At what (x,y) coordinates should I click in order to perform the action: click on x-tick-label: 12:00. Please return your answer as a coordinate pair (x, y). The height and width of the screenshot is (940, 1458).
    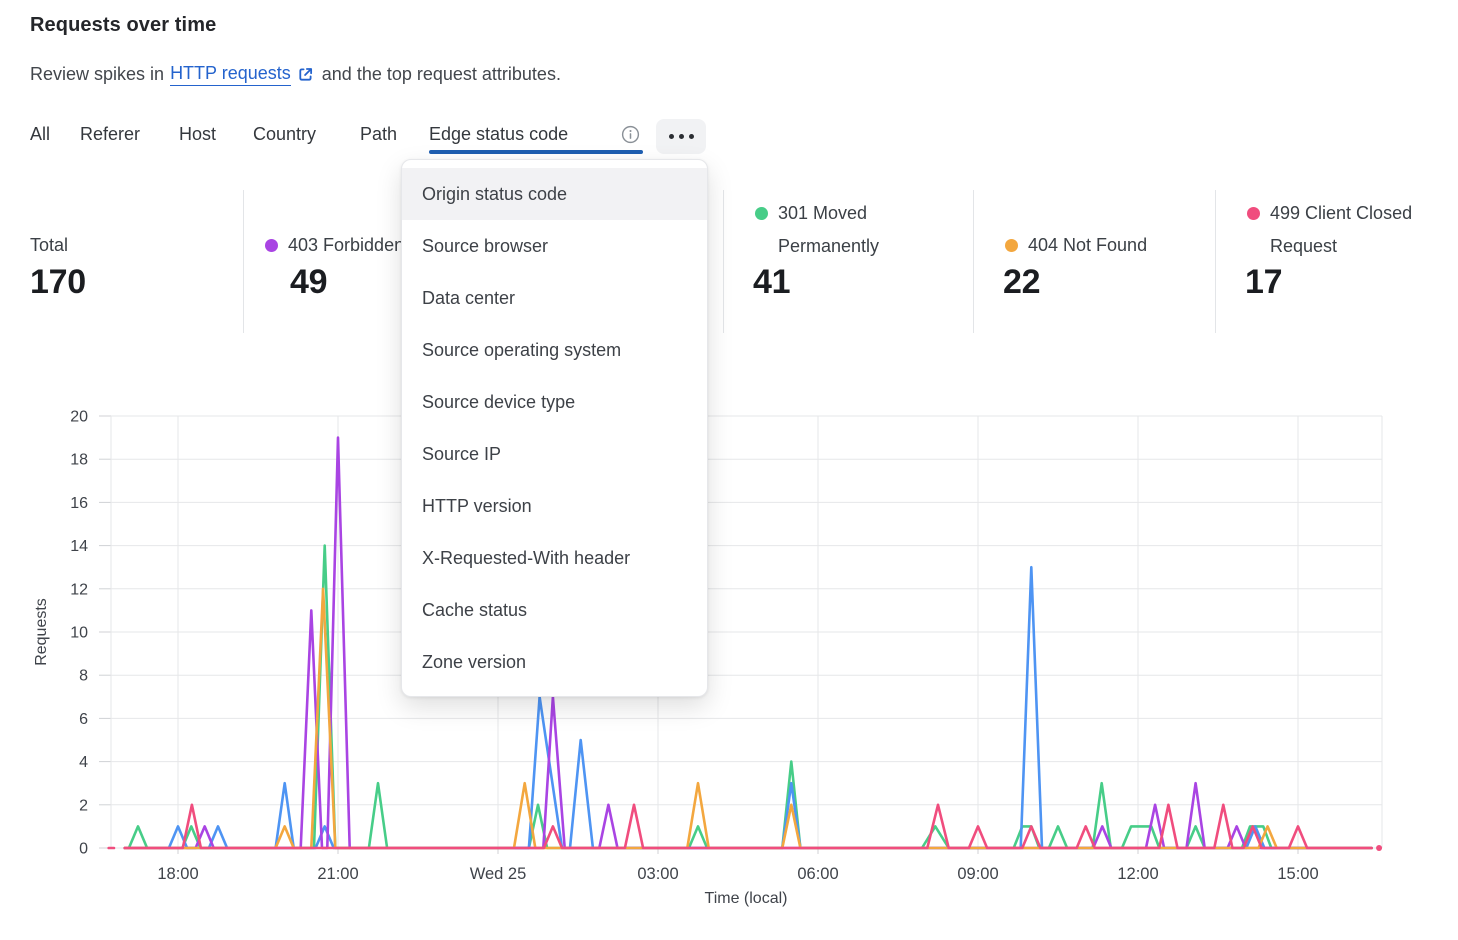
    Looking at the image, I should click on (1137, 874).